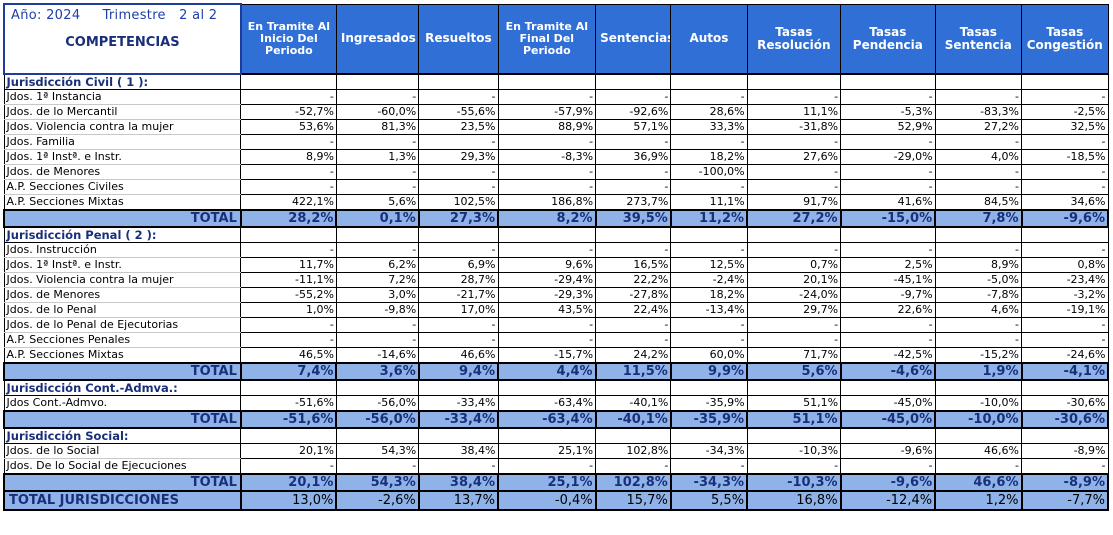 This screenshot has height=535, width=1113. What do you see at coordinates (794, 451) in the screenshot?
I see `value-cell: -10,3%` at bounding box center [794, 451].